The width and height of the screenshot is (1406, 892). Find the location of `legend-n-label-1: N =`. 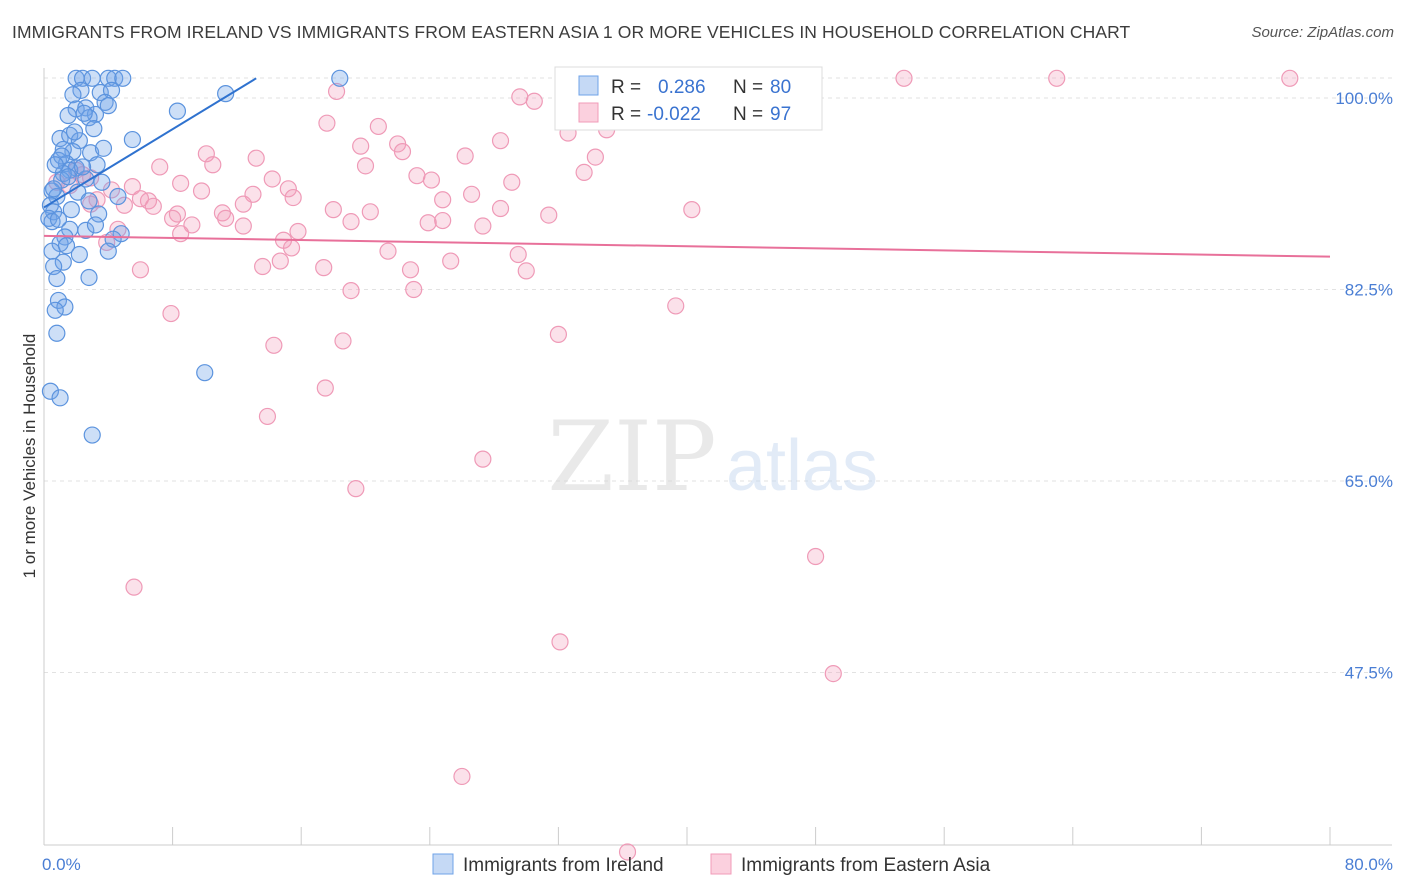

legend-n-label-1: N = is located at coordinates (748, 87).